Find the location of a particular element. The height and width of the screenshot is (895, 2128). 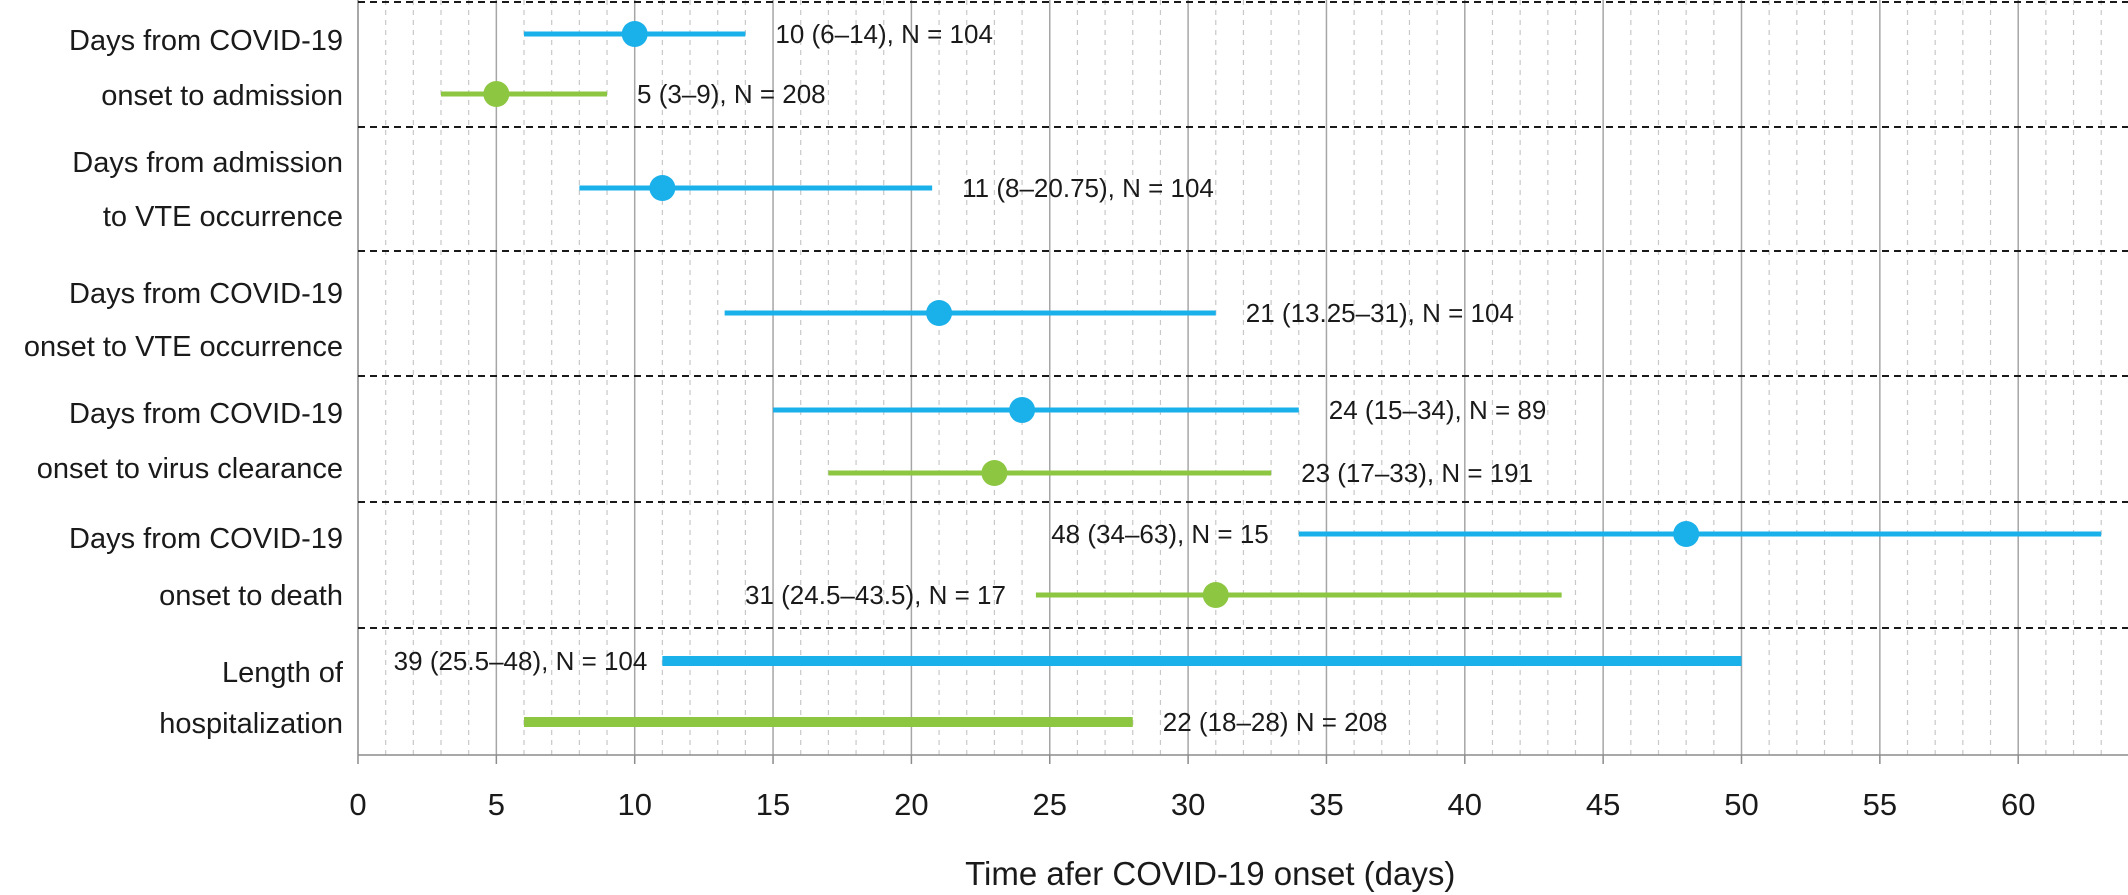

group-label-line: onset to VTE occurrence is located at coordinates (183, 347).